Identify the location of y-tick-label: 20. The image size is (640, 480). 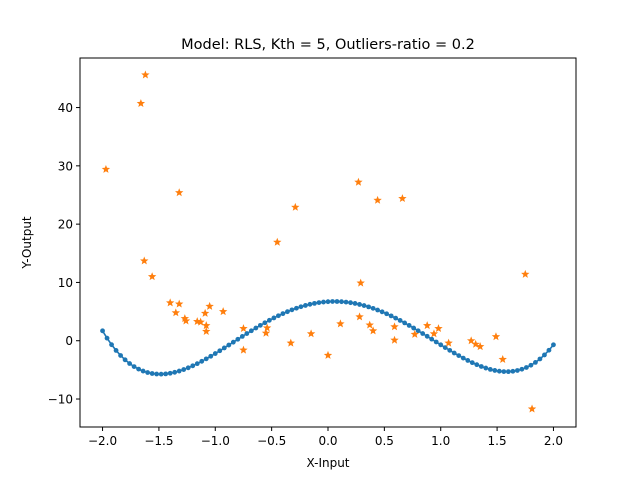
(65, 225).